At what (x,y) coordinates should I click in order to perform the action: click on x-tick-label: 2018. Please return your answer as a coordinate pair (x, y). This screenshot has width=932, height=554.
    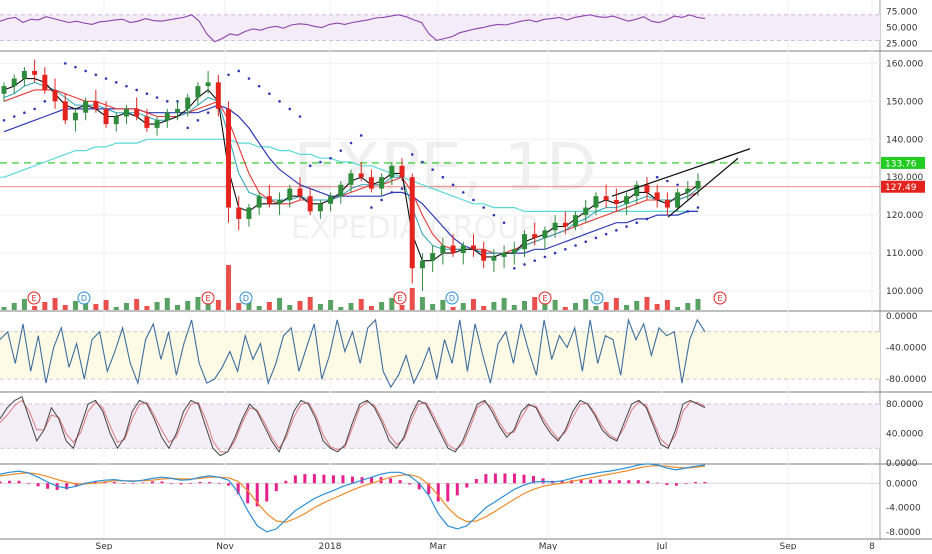
    Looking at the image, I should click on (330, 546).